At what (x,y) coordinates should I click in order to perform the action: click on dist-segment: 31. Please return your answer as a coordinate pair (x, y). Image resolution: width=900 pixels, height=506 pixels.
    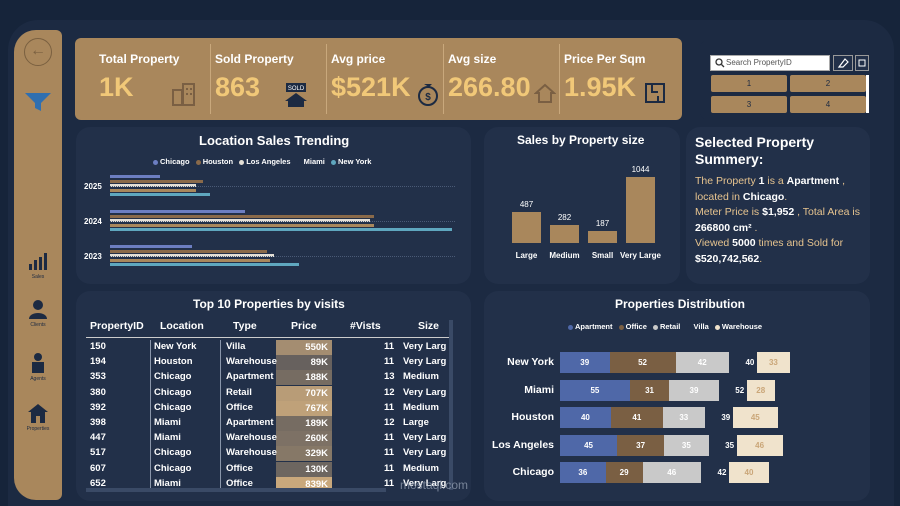
    Looking at the image, I should click on (649, 390).